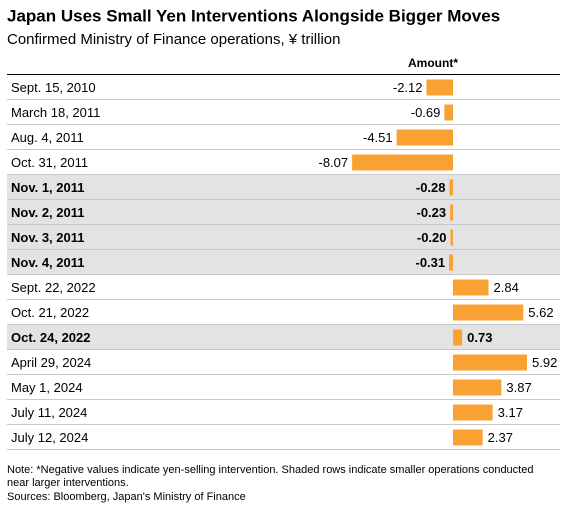  Describe the element at coordinates (479, 337) in the screenshot. I see `value-label: 0.73` at that location.